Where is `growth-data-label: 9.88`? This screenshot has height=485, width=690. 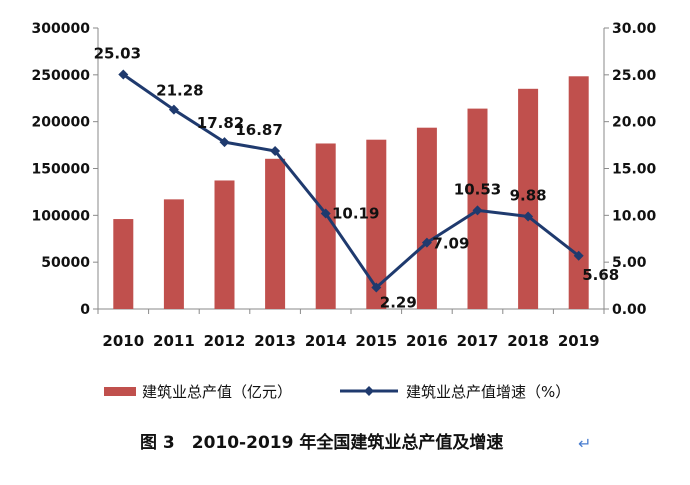
growth-data-label: 9.88 is located at coordinates (528, 195).